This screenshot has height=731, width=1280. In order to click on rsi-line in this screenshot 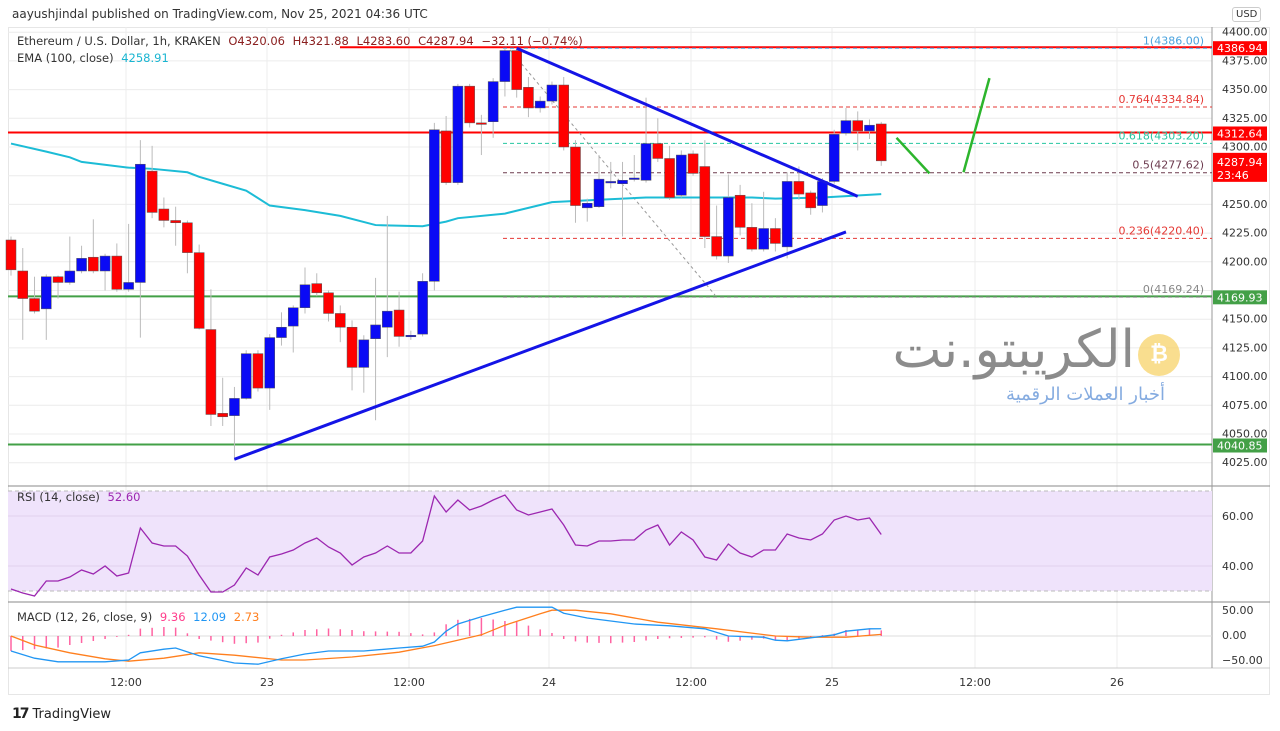, I will do `click(446, 545)`.